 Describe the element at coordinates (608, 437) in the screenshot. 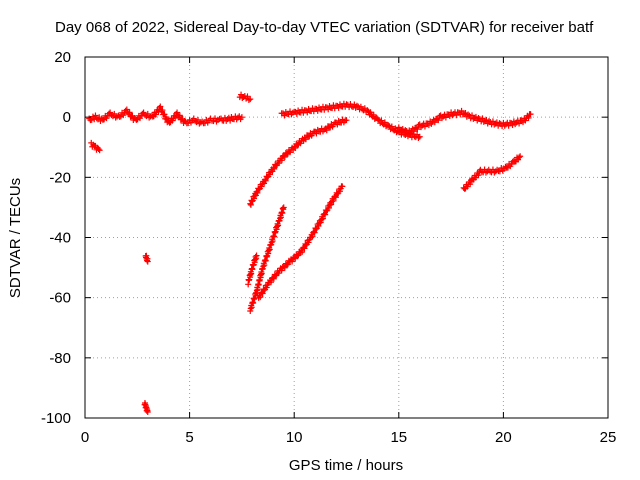

I see `x-tick-label: 25` at that location.